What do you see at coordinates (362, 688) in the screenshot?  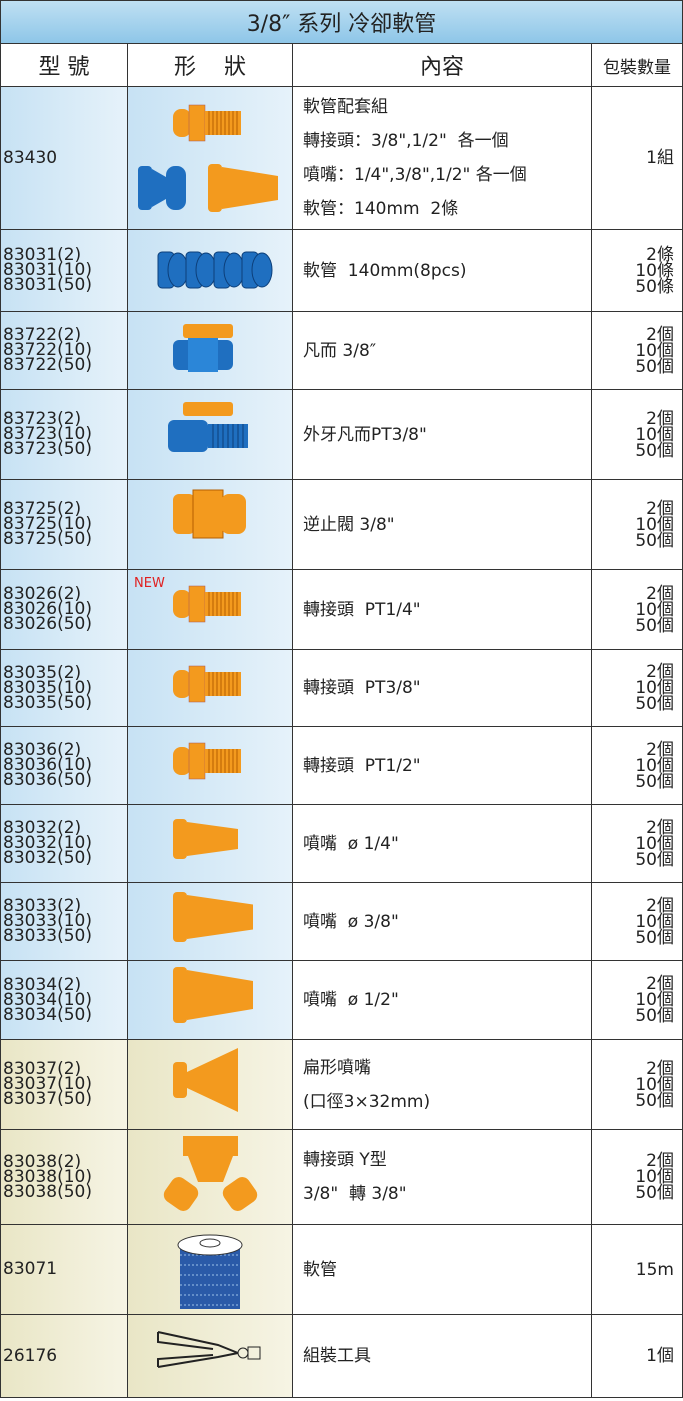 I see `content-line: 轉接頭 PT3/8"` at bounding box center [362, 688].